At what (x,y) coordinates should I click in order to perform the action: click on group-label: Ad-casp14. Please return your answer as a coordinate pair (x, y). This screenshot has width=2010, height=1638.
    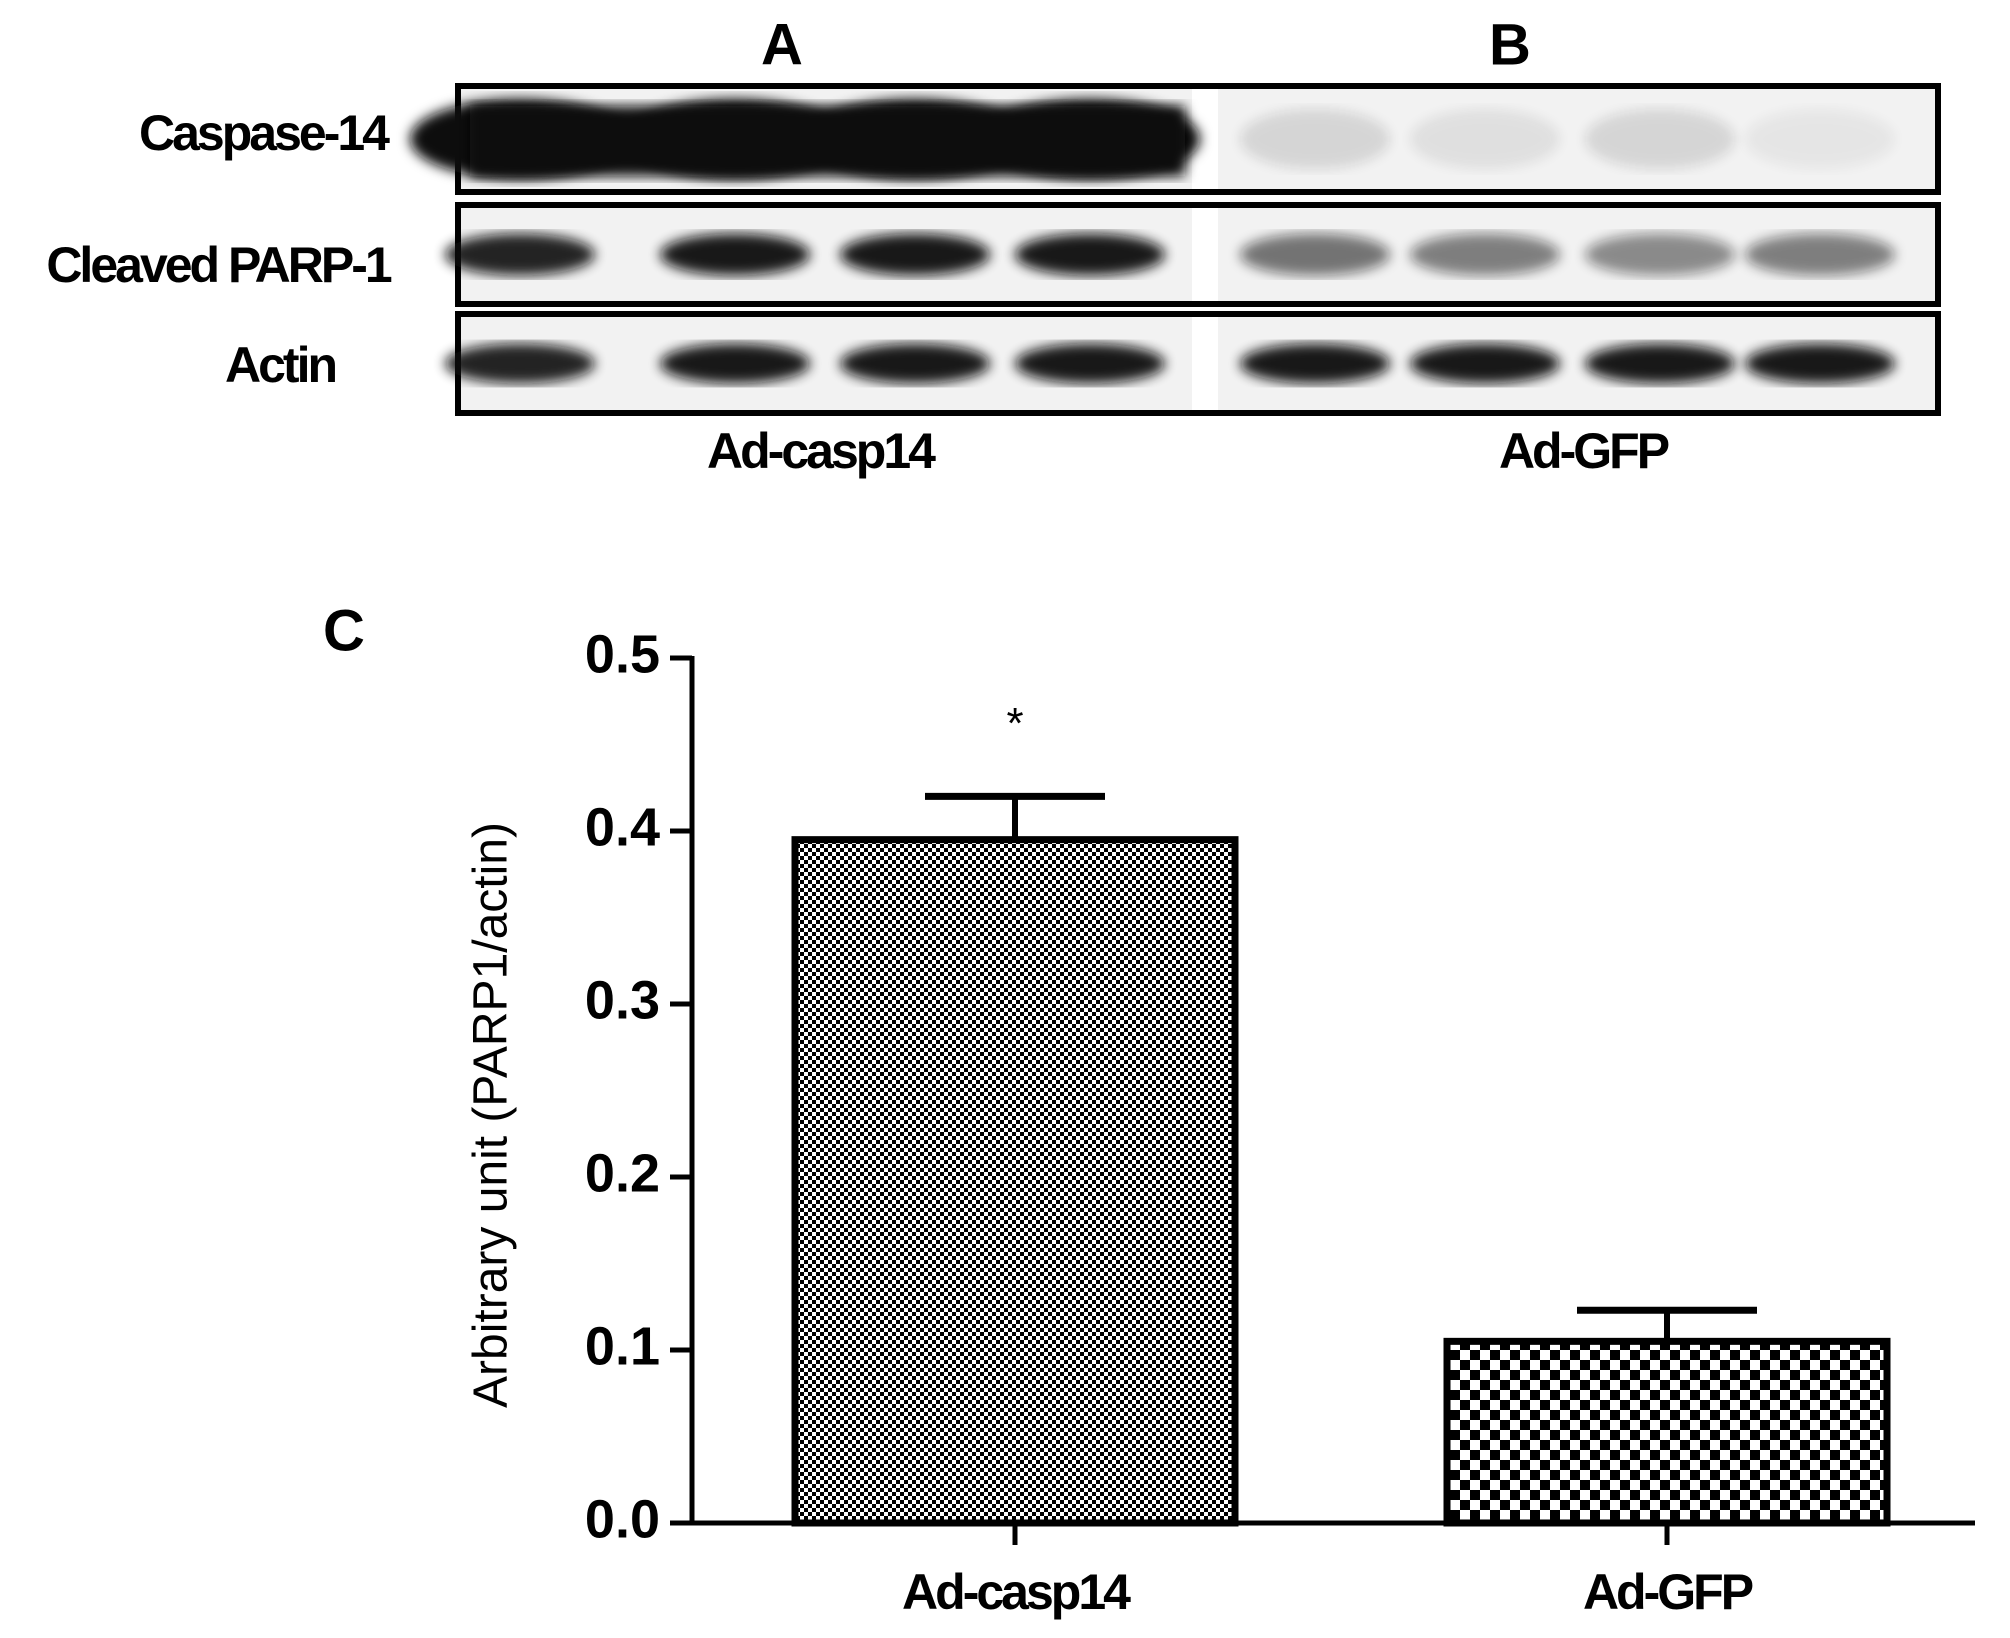
    Looking at the image, I should click on (821, 451).